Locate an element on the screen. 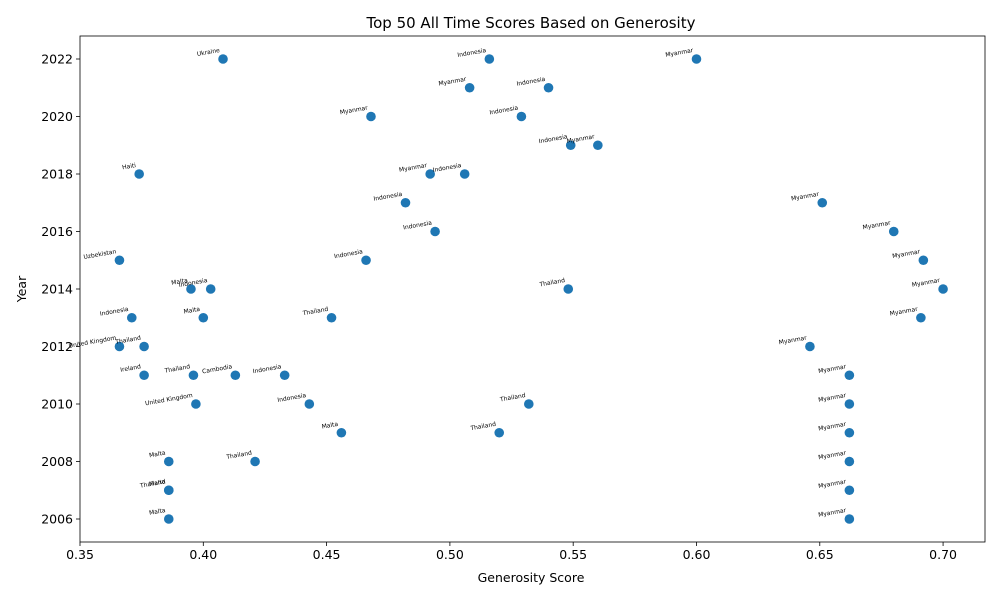 The height and width of the screenshot is (600, 1000). x-tick-label: 0.65 is located at coordinates (820, 554).